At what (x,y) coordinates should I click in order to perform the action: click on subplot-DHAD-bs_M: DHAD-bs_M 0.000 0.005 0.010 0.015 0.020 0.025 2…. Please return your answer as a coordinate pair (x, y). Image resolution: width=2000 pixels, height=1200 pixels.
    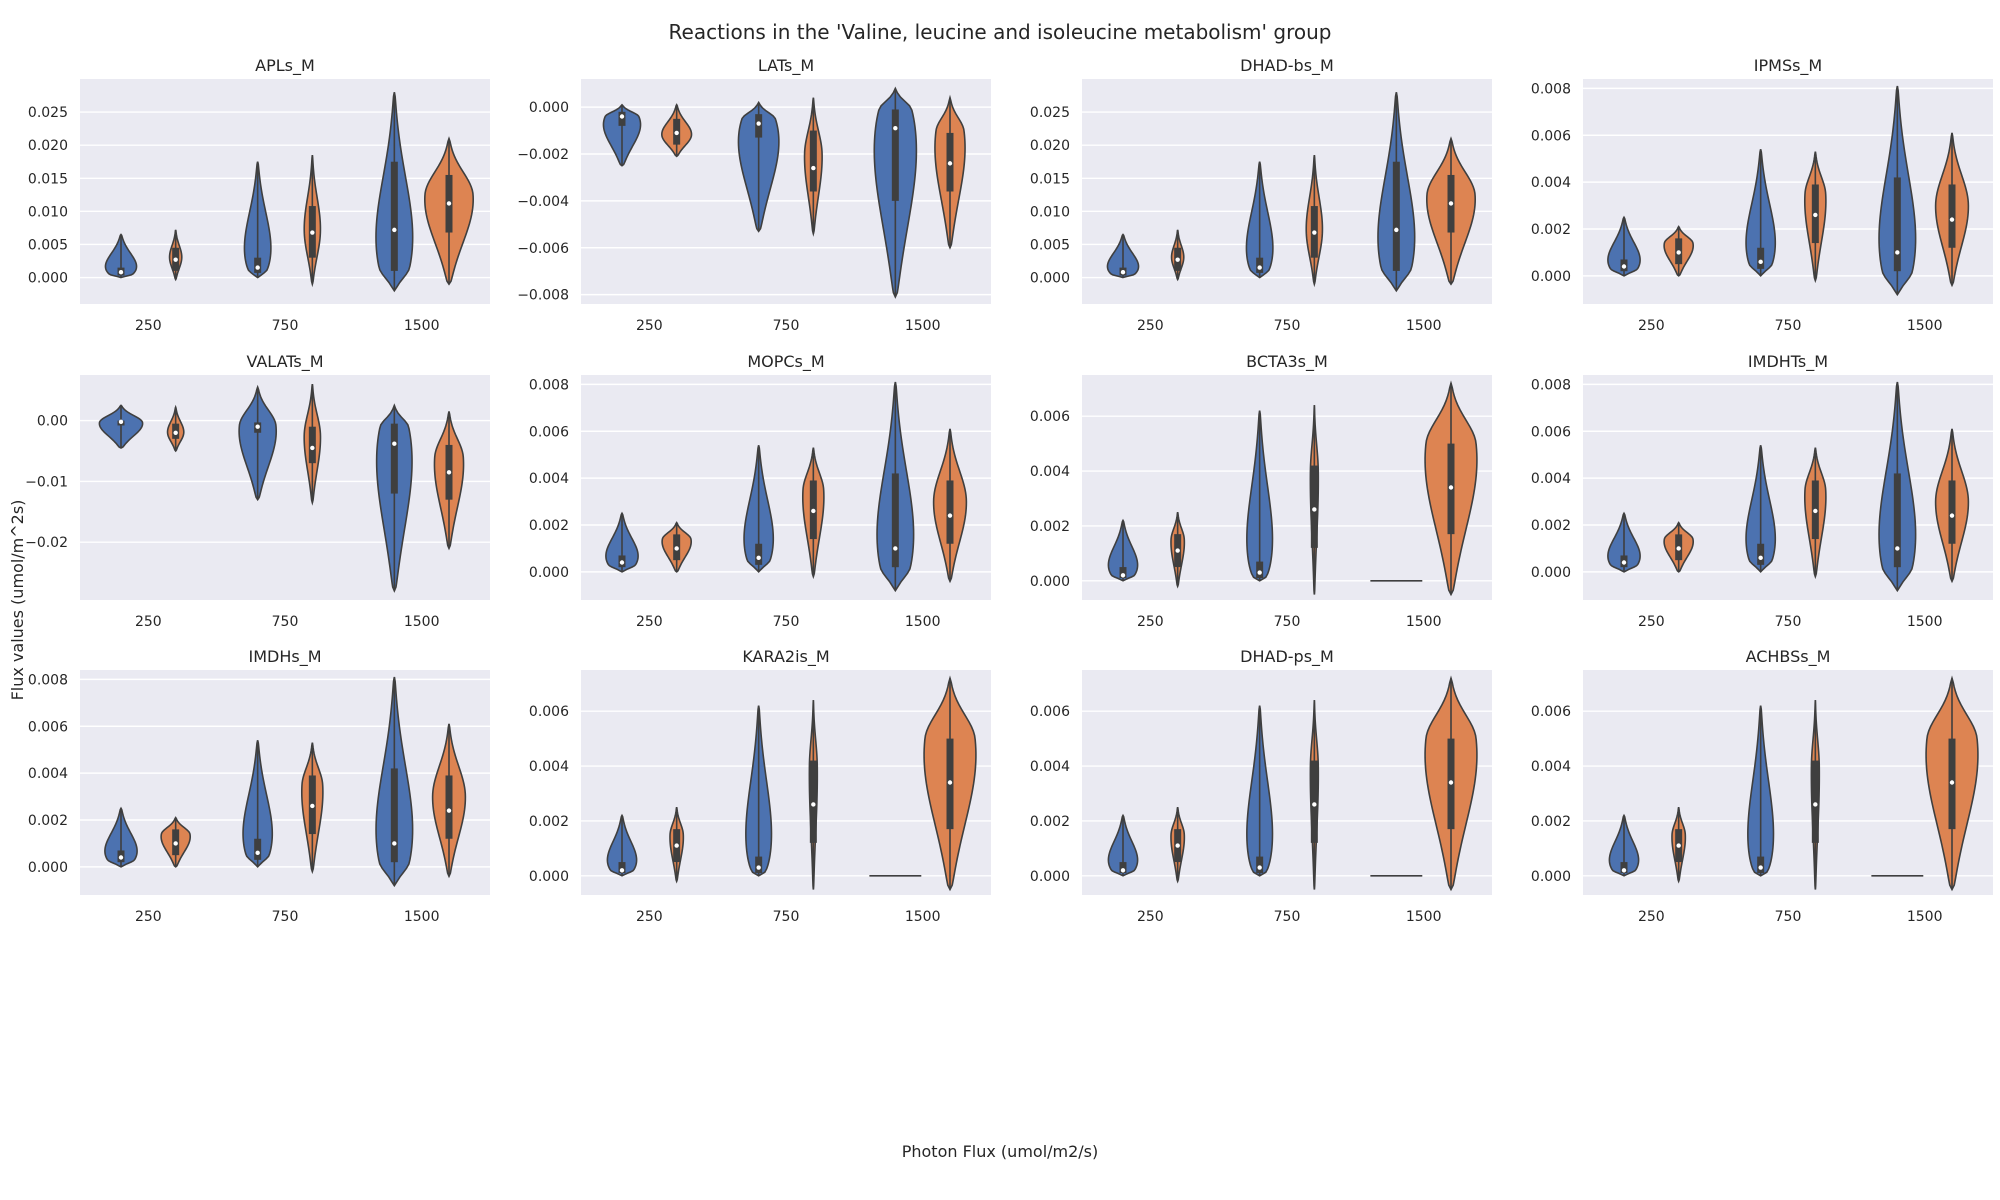
    Looking at the image, I should click on (1261, 195).